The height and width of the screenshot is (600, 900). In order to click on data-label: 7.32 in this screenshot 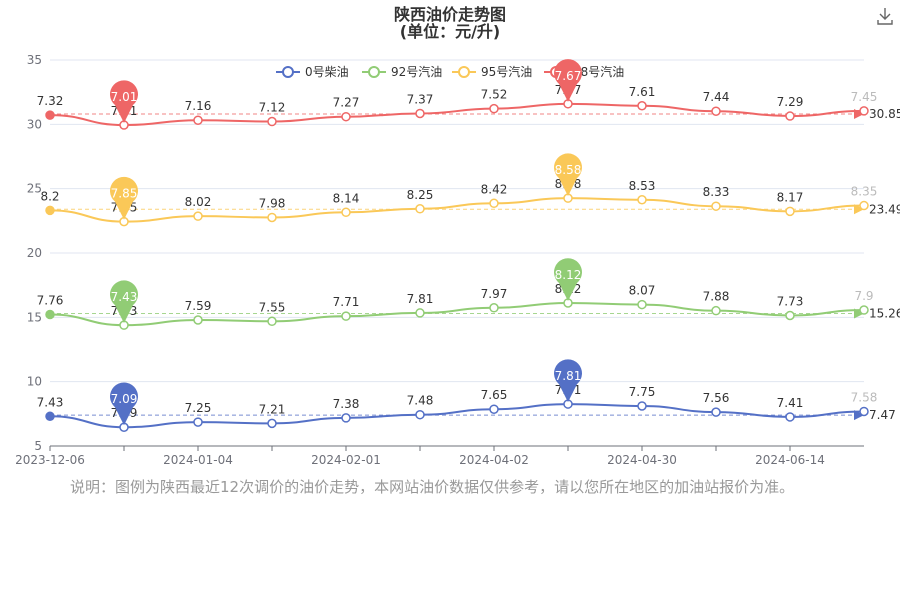, I will do `click(50, 101)`.